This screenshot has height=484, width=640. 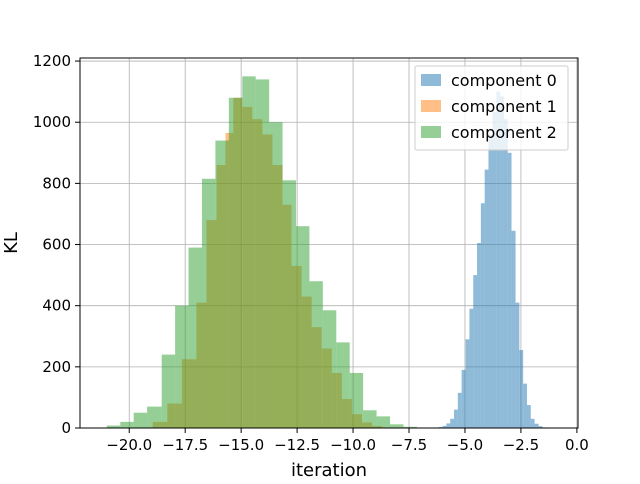 I want to click on x-axis-label: iteration, so click(x=329, y=470).